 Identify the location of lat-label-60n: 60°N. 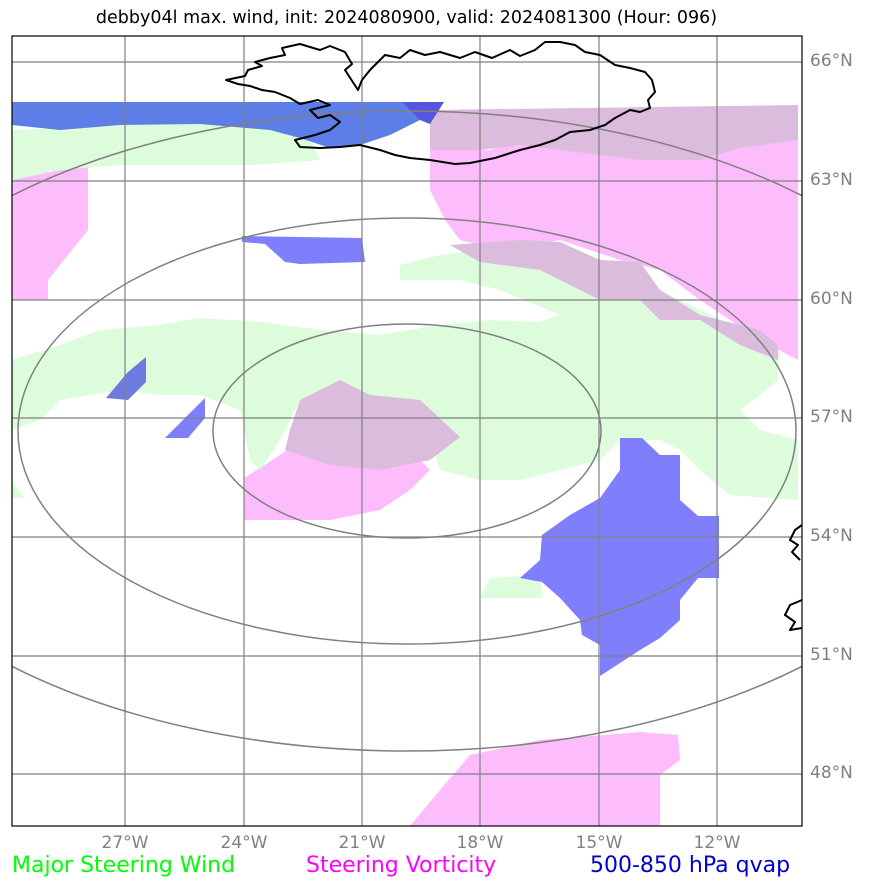
(831, 299).